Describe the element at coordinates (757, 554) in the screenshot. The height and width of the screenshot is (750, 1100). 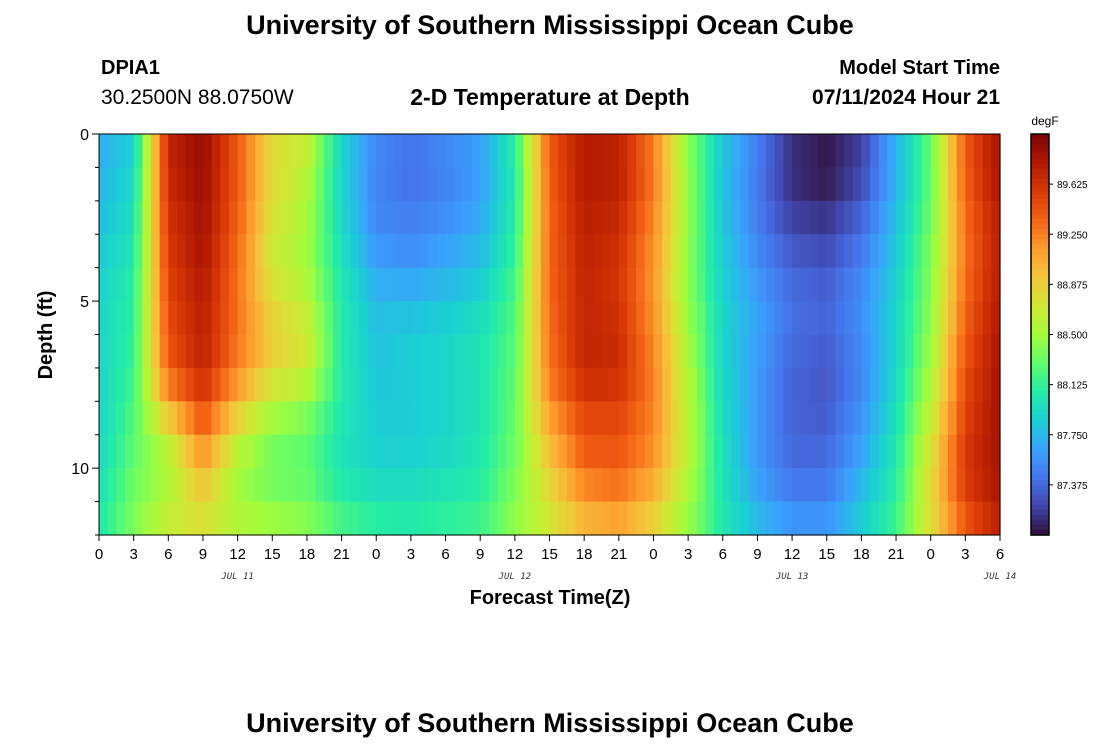
I see `x-tick-label: 9` at that location.